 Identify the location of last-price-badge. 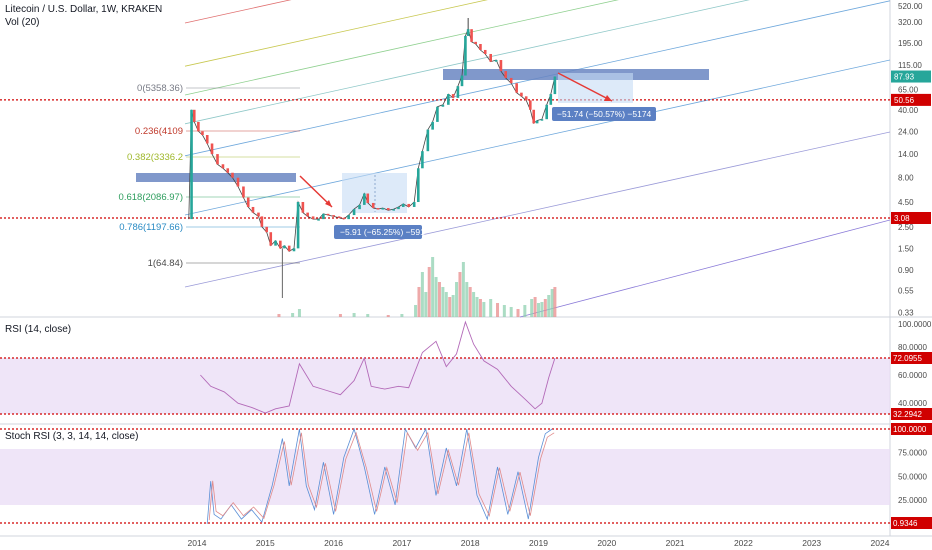
(911, 76).